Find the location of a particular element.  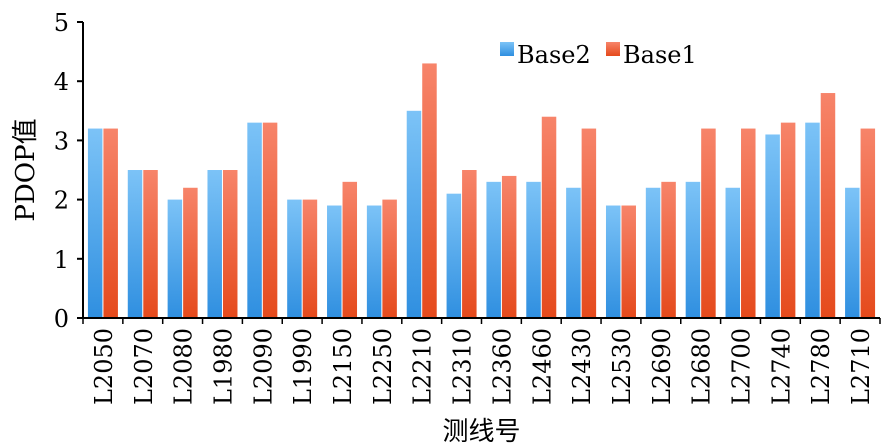

x-tick-label: L2080 is located at coordinates (184, 366).